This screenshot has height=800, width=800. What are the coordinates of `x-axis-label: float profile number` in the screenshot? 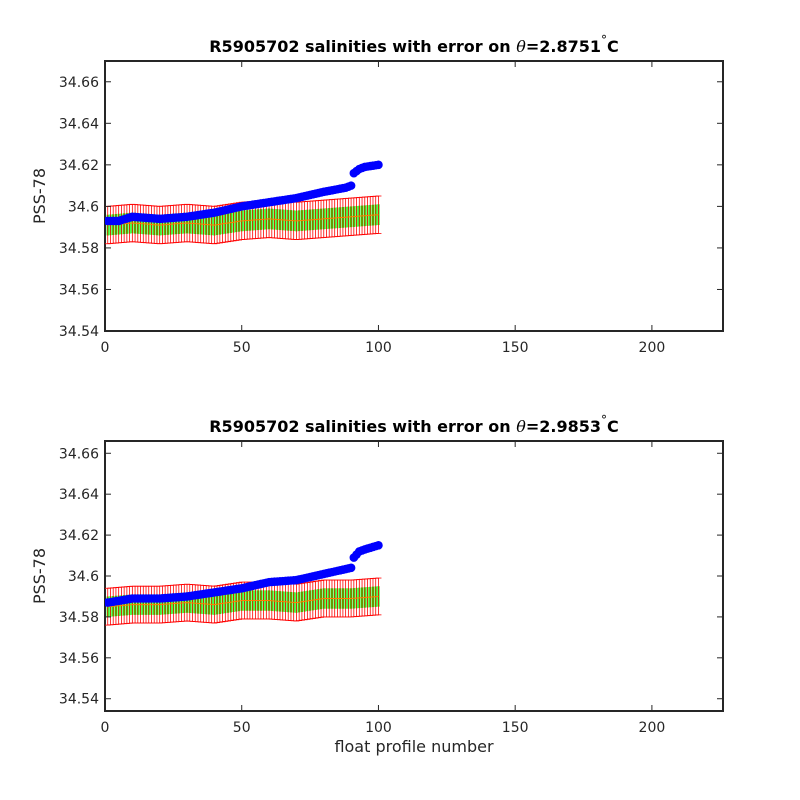 It's located at (414, 746).